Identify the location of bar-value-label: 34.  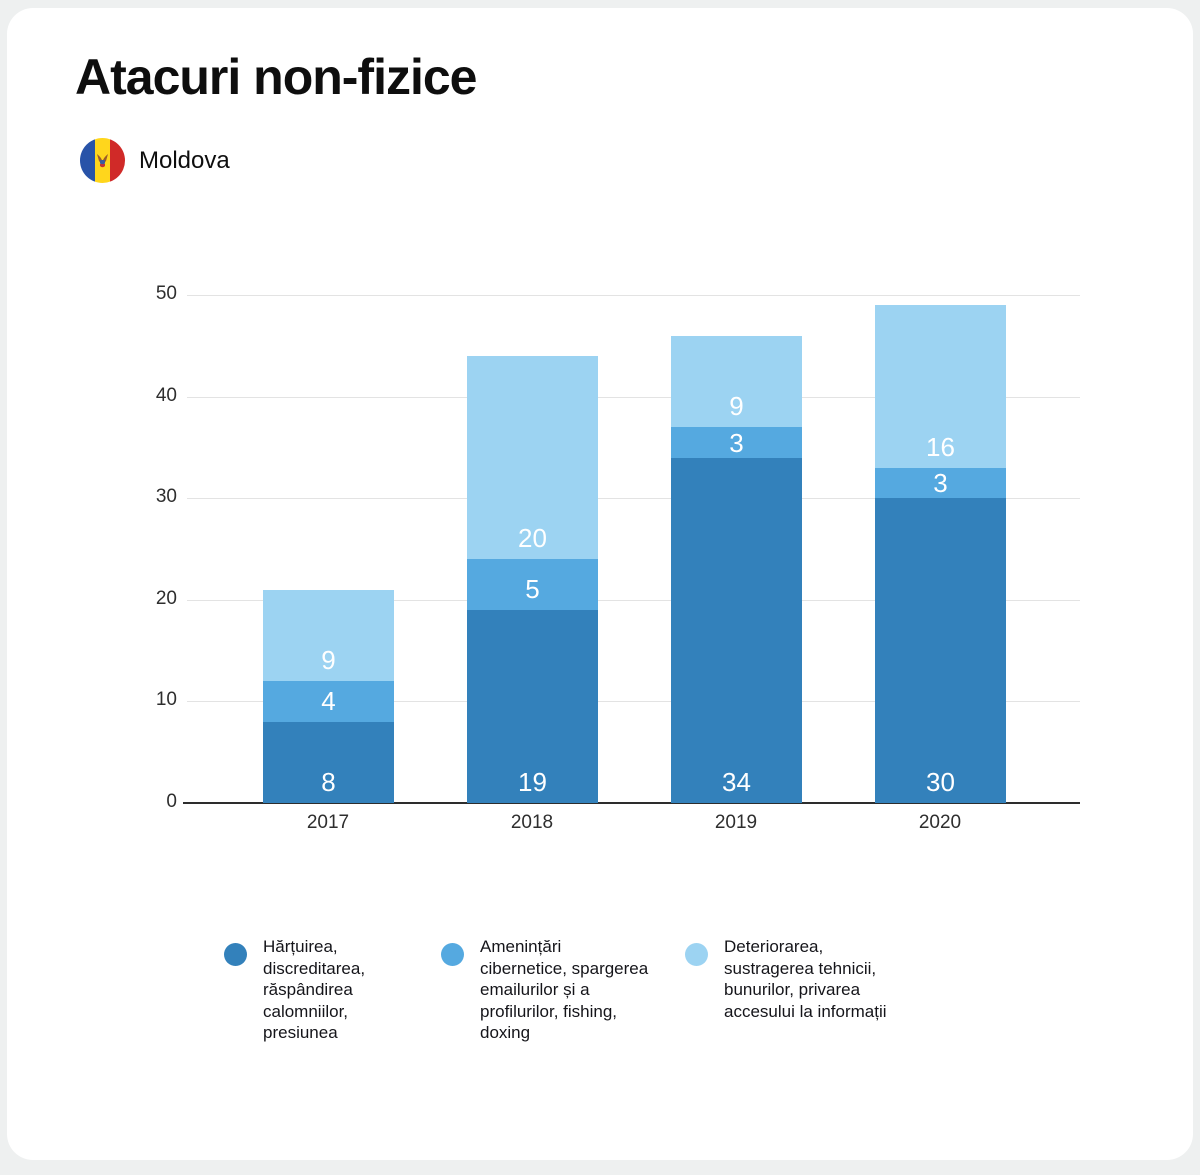
(736, 781).